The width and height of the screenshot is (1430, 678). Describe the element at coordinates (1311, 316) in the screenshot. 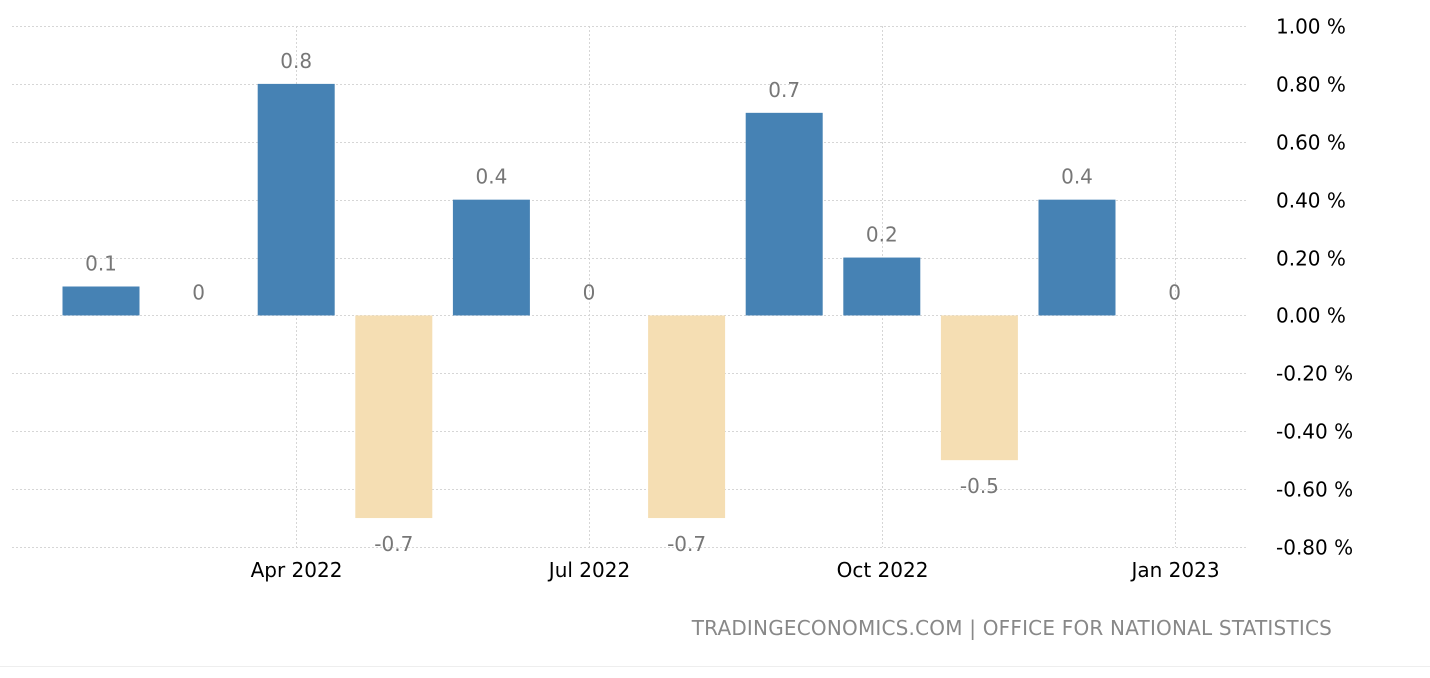

I see `y-tick-label: 0.00 %` at that location.